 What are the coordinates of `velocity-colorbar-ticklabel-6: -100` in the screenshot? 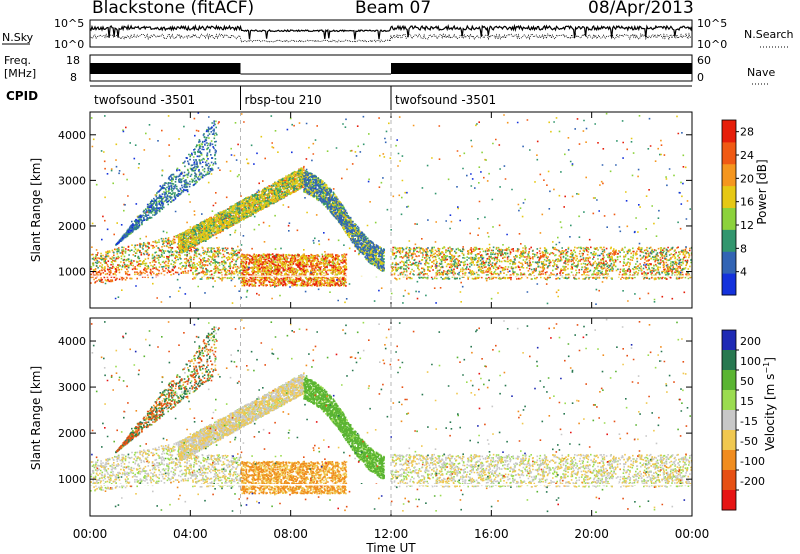 It's located at (752, 461).